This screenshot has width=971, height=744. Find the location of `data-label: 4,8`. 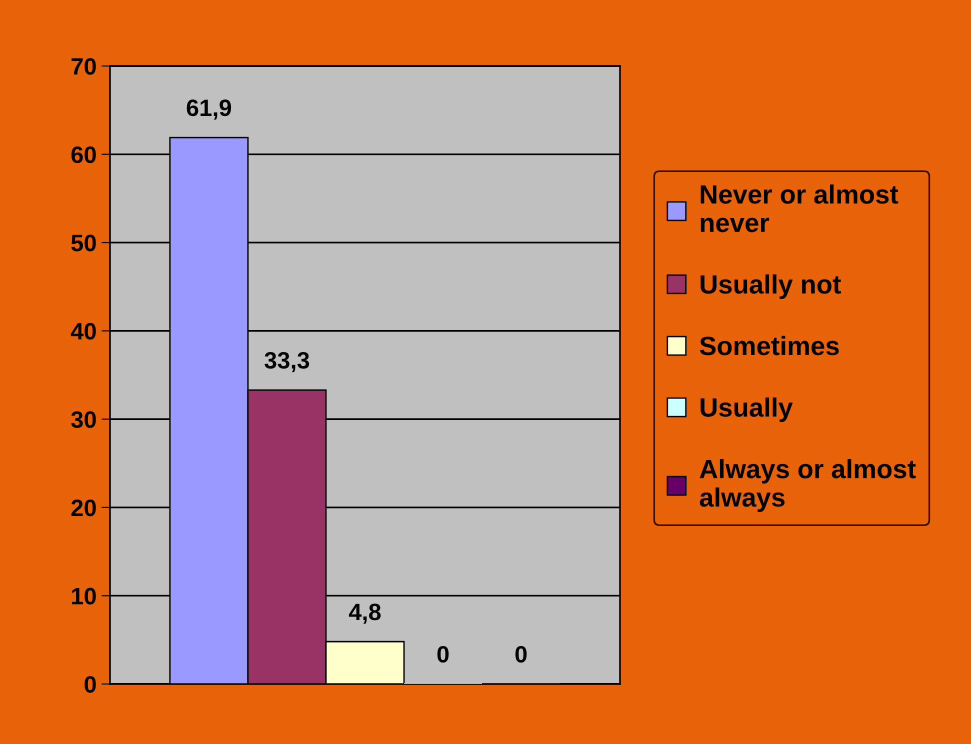

data-label: 4,8 is located at coordinates (364, 614).